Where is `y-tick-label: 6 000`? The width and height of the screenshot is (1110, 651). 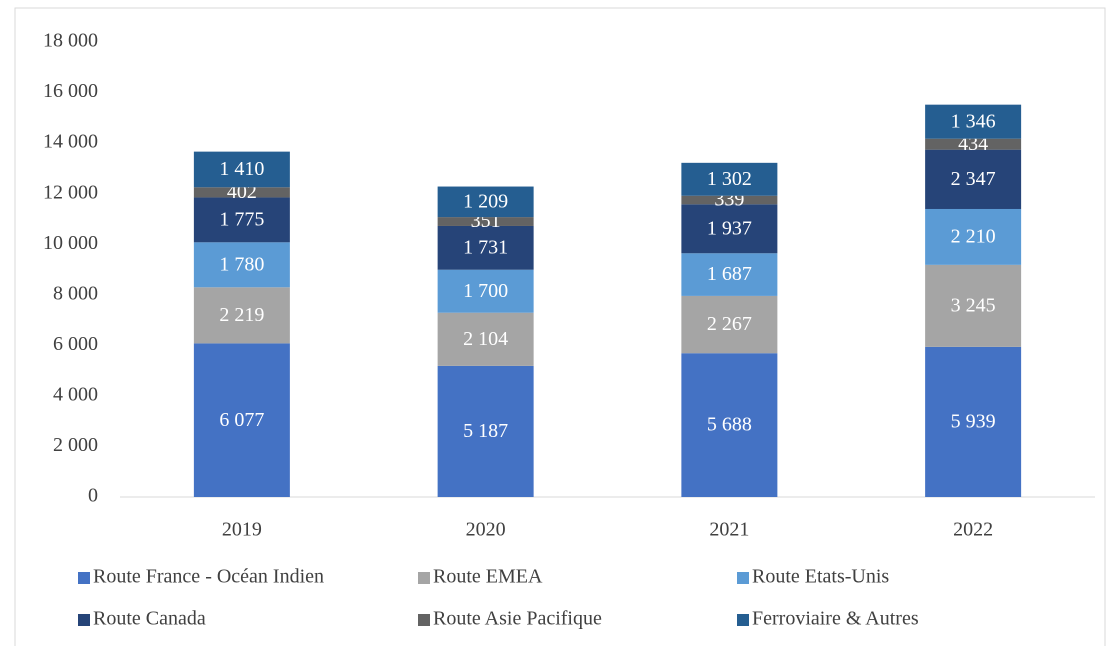 y-tick-label: 6 000 is located at coordinates (75, 344).